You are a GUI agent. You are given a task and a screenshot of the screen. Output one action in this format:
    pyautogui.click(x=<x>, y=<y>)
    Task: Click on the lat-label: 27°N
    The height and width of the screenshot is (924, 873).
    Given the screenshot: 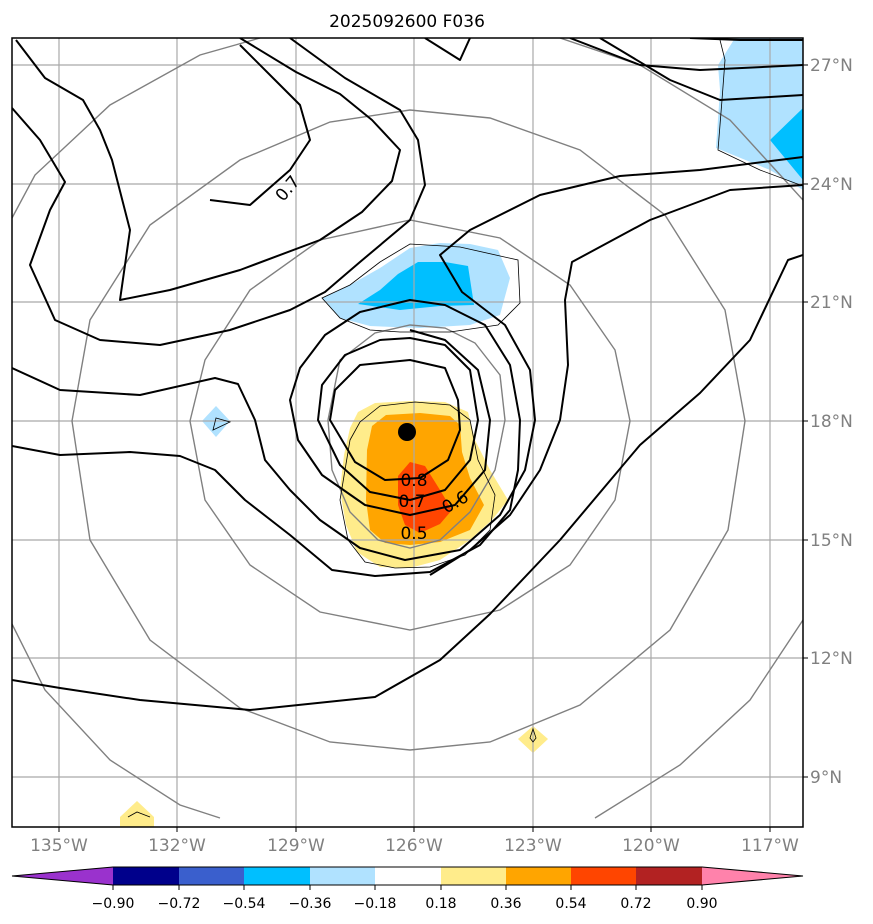 What is the action you would take?
    pyautogui.click(x=831, y=66)
    